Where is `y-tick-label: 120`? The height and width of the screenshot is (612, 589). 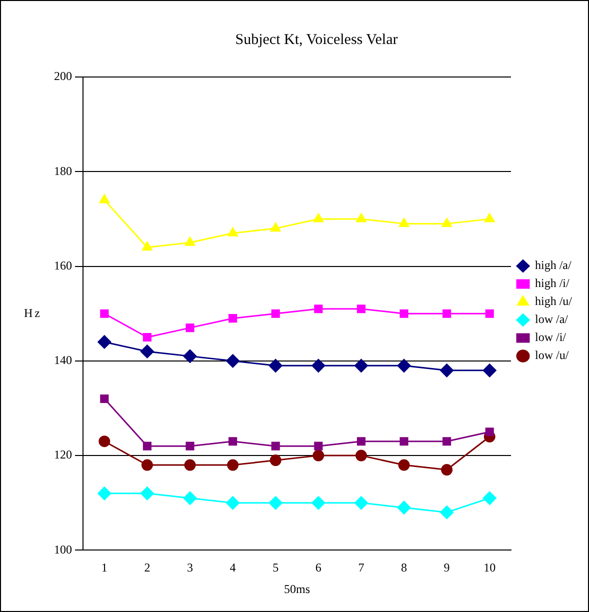
y-tick-label: 120 is located at coordinates (63, 455).